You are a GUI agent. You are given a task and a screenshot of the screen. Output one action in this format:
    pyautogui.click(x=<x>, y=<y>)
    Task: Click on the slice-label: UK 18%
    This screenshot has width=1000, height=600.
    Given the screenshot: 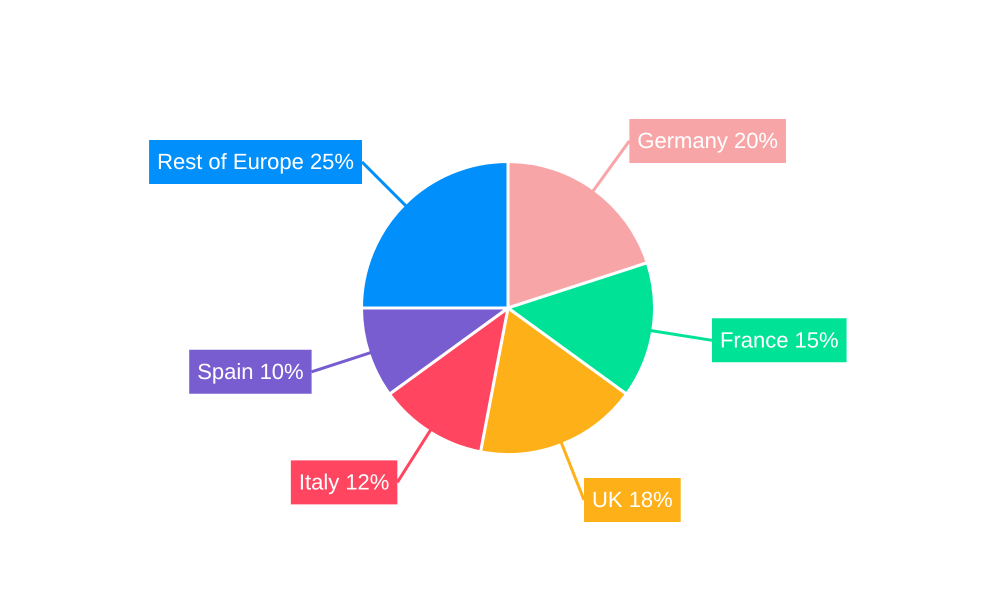 What is the action you would take?
    pyautogui.click(x=632, y=499)
    